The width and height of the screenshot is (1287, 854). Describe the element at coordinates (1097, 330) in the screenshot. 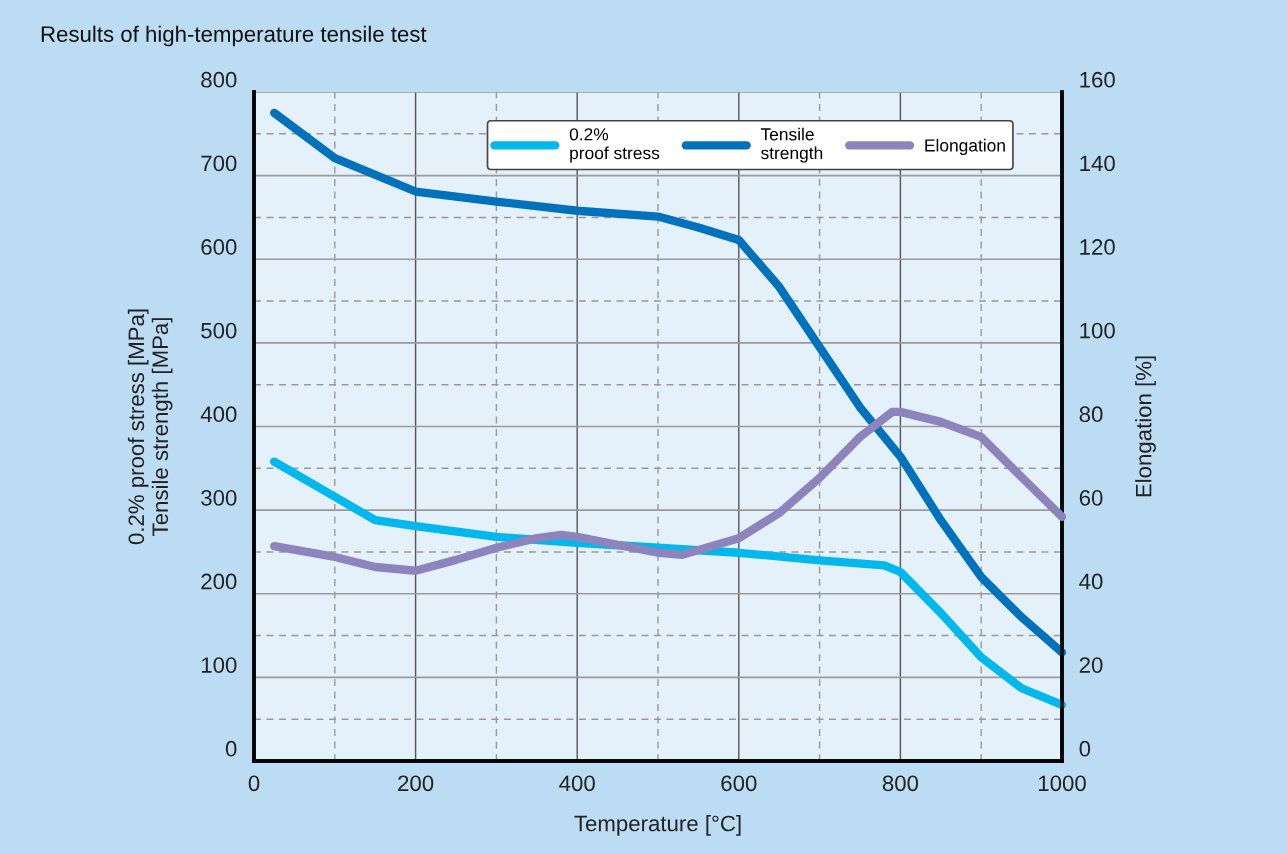

I see `y2-tick-label: 100` at that location.